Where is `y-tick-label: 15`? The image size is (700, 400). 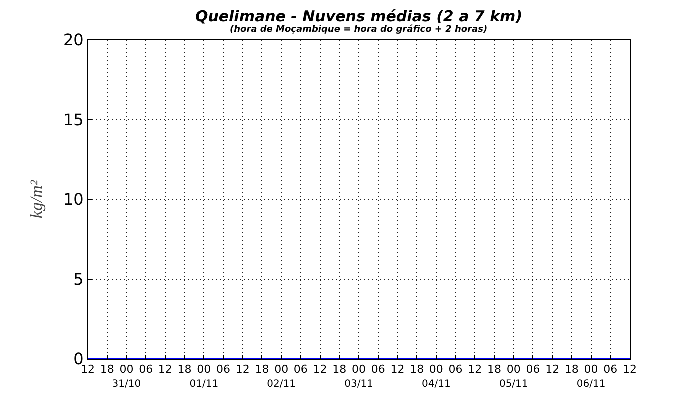
y-tick-label: 15 is located at coordinates (73, 120).